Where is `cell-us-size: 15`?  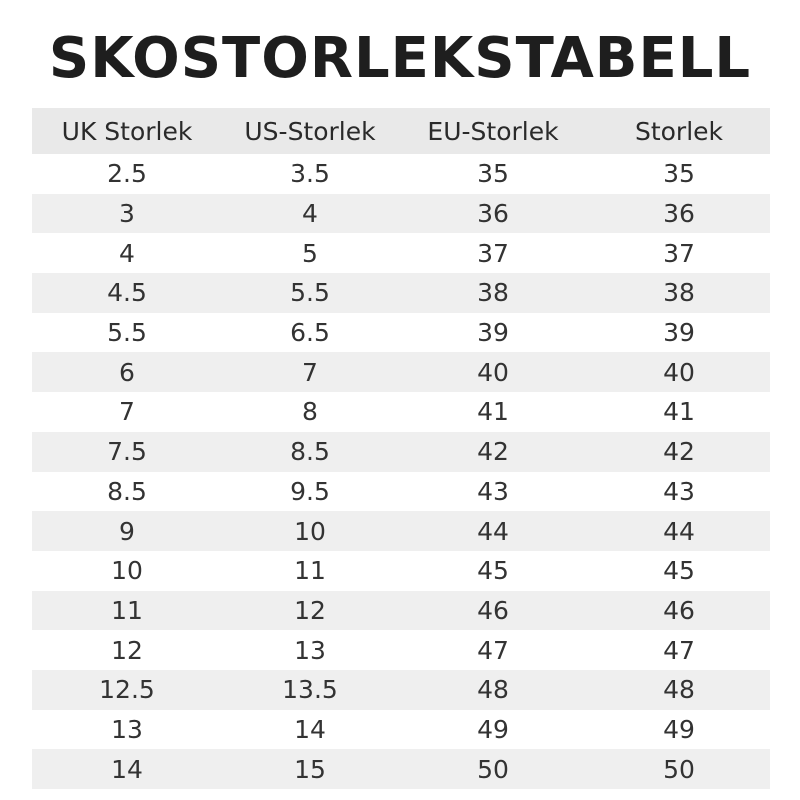 cell-us-size: 15 is located at coordinates (310, 769).